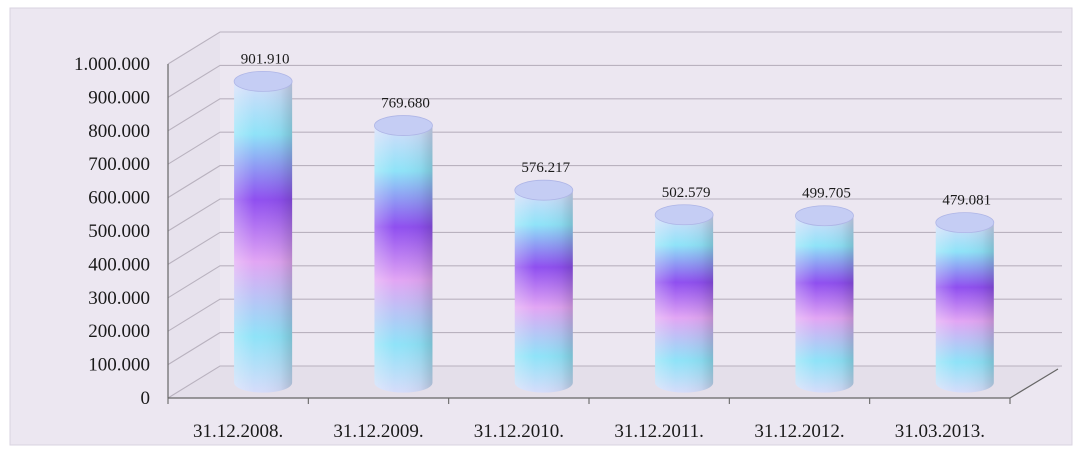 Image resolution: width=1080 pixels, height=456 pixels. I want to click on y-tick-label: 500.000, so click(119, 231).